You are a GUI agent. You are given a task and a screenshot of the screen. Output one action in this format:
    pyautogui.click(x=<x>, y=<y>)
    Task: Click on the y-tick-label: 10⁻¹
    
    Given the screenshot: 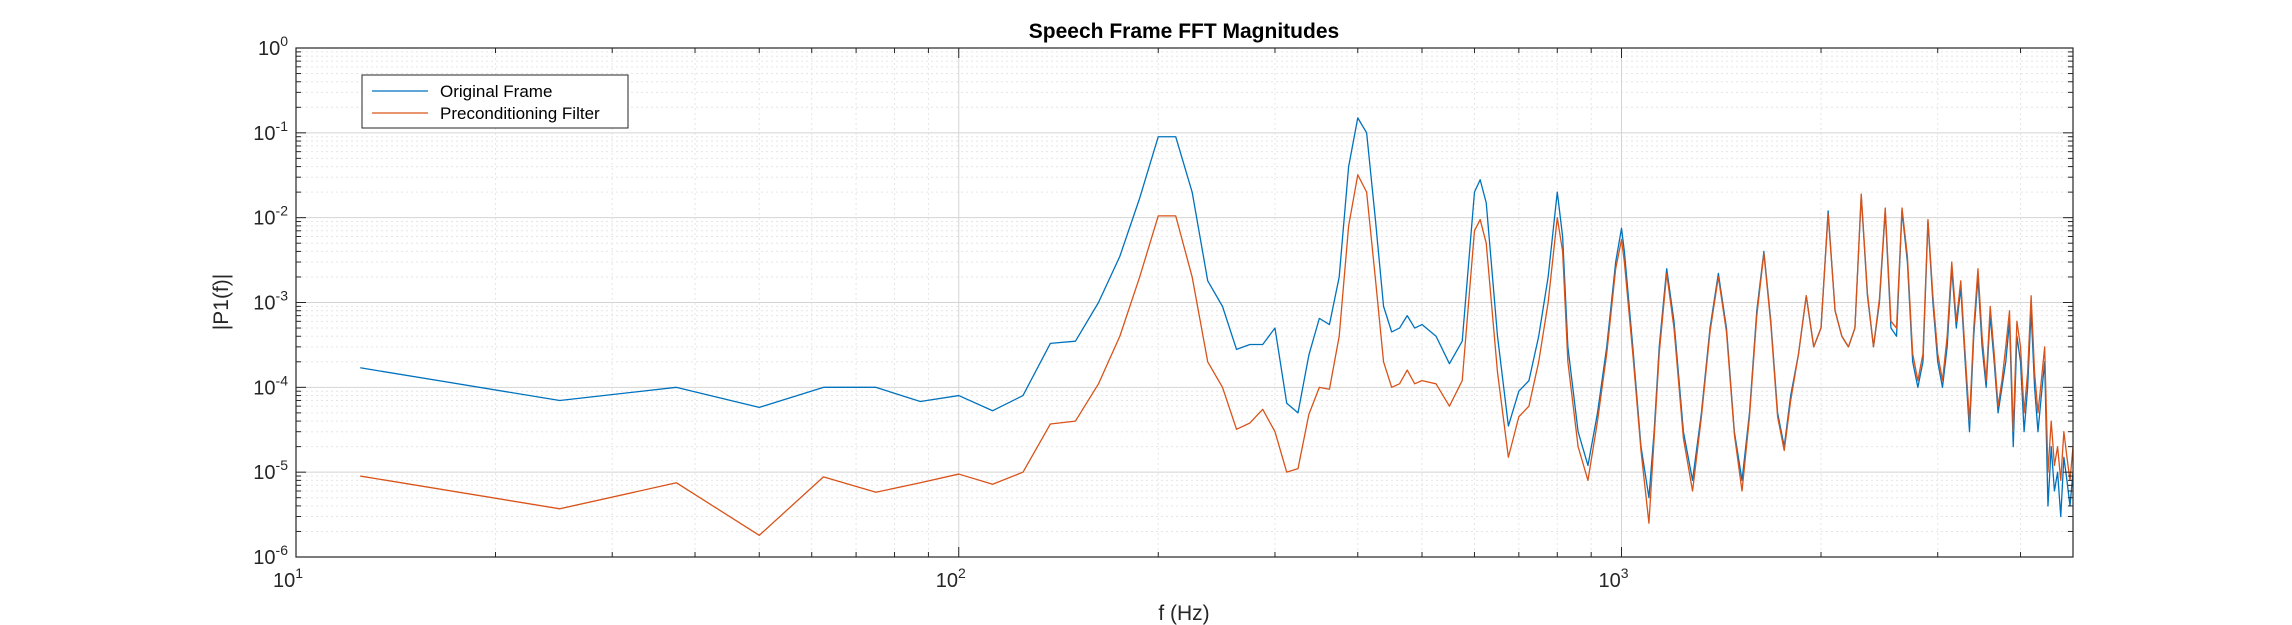 What is the action you would take?
    pyautogui.click(x=270, y=131)
    